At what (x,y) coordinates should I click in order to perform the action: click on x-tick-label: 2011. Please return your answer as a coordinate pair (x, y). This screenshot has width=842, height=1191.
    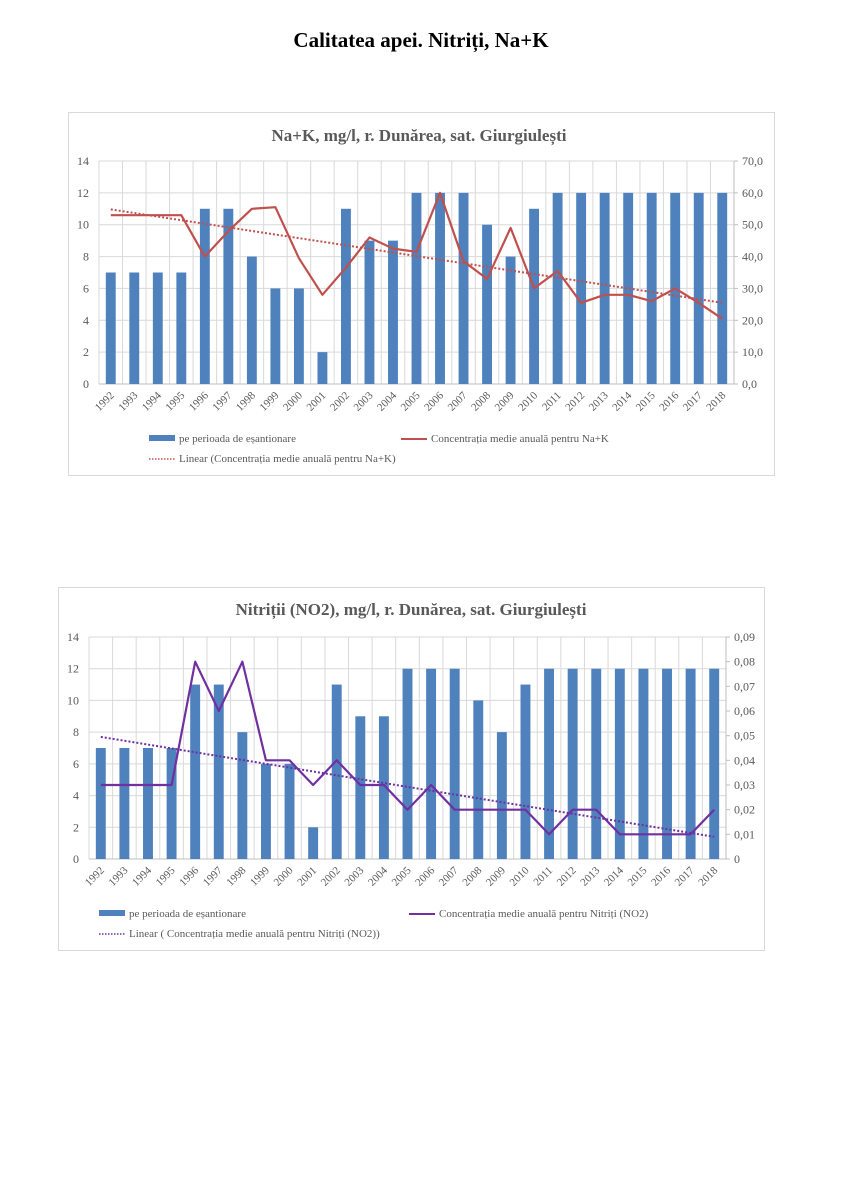
    Looking at the image, I should click on (543, 877).